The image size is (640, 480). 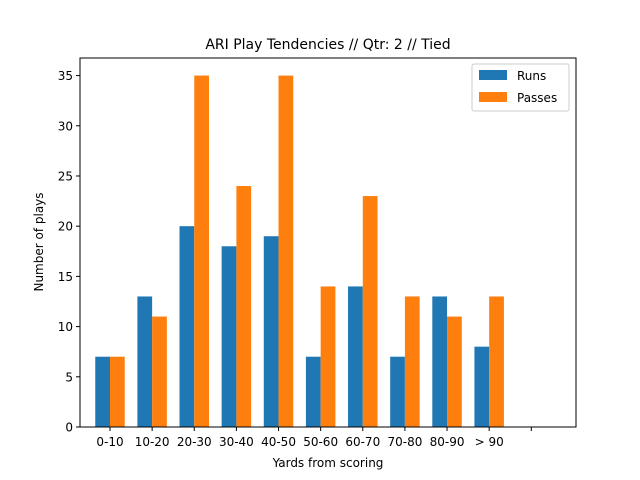 What do you see at coordinates (537, 98) in the screenshot?
I see `legend-label-passes: Passes` at bounding box center [537, 98].